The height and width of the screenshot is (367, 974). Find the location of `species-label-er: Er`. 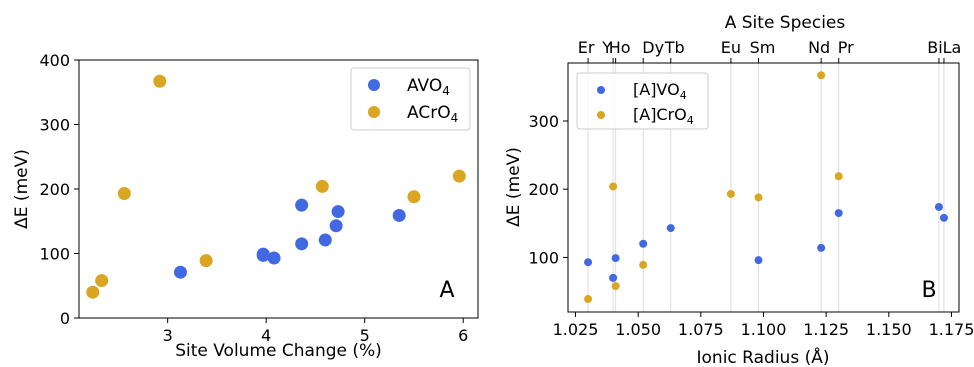

species-label-er: Er is located at coordinates (586, 47).